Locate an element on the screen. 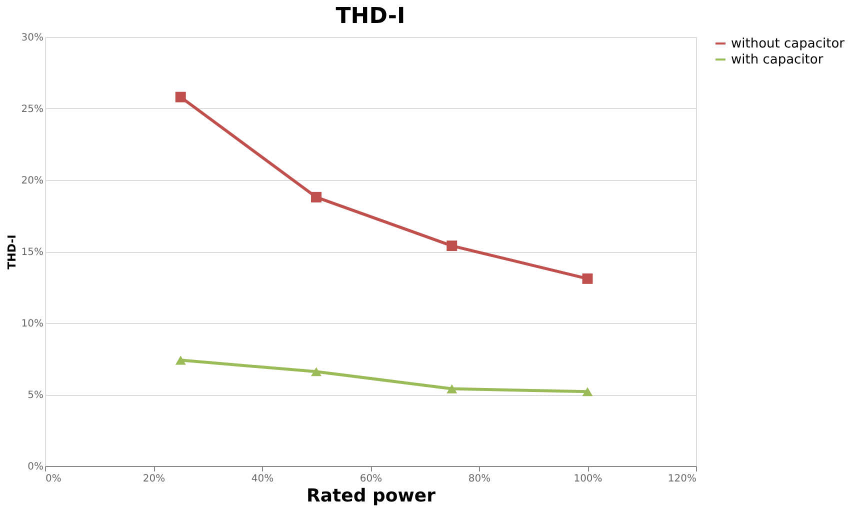  x-tick-label: 120% is located at coordinates (682, 479).